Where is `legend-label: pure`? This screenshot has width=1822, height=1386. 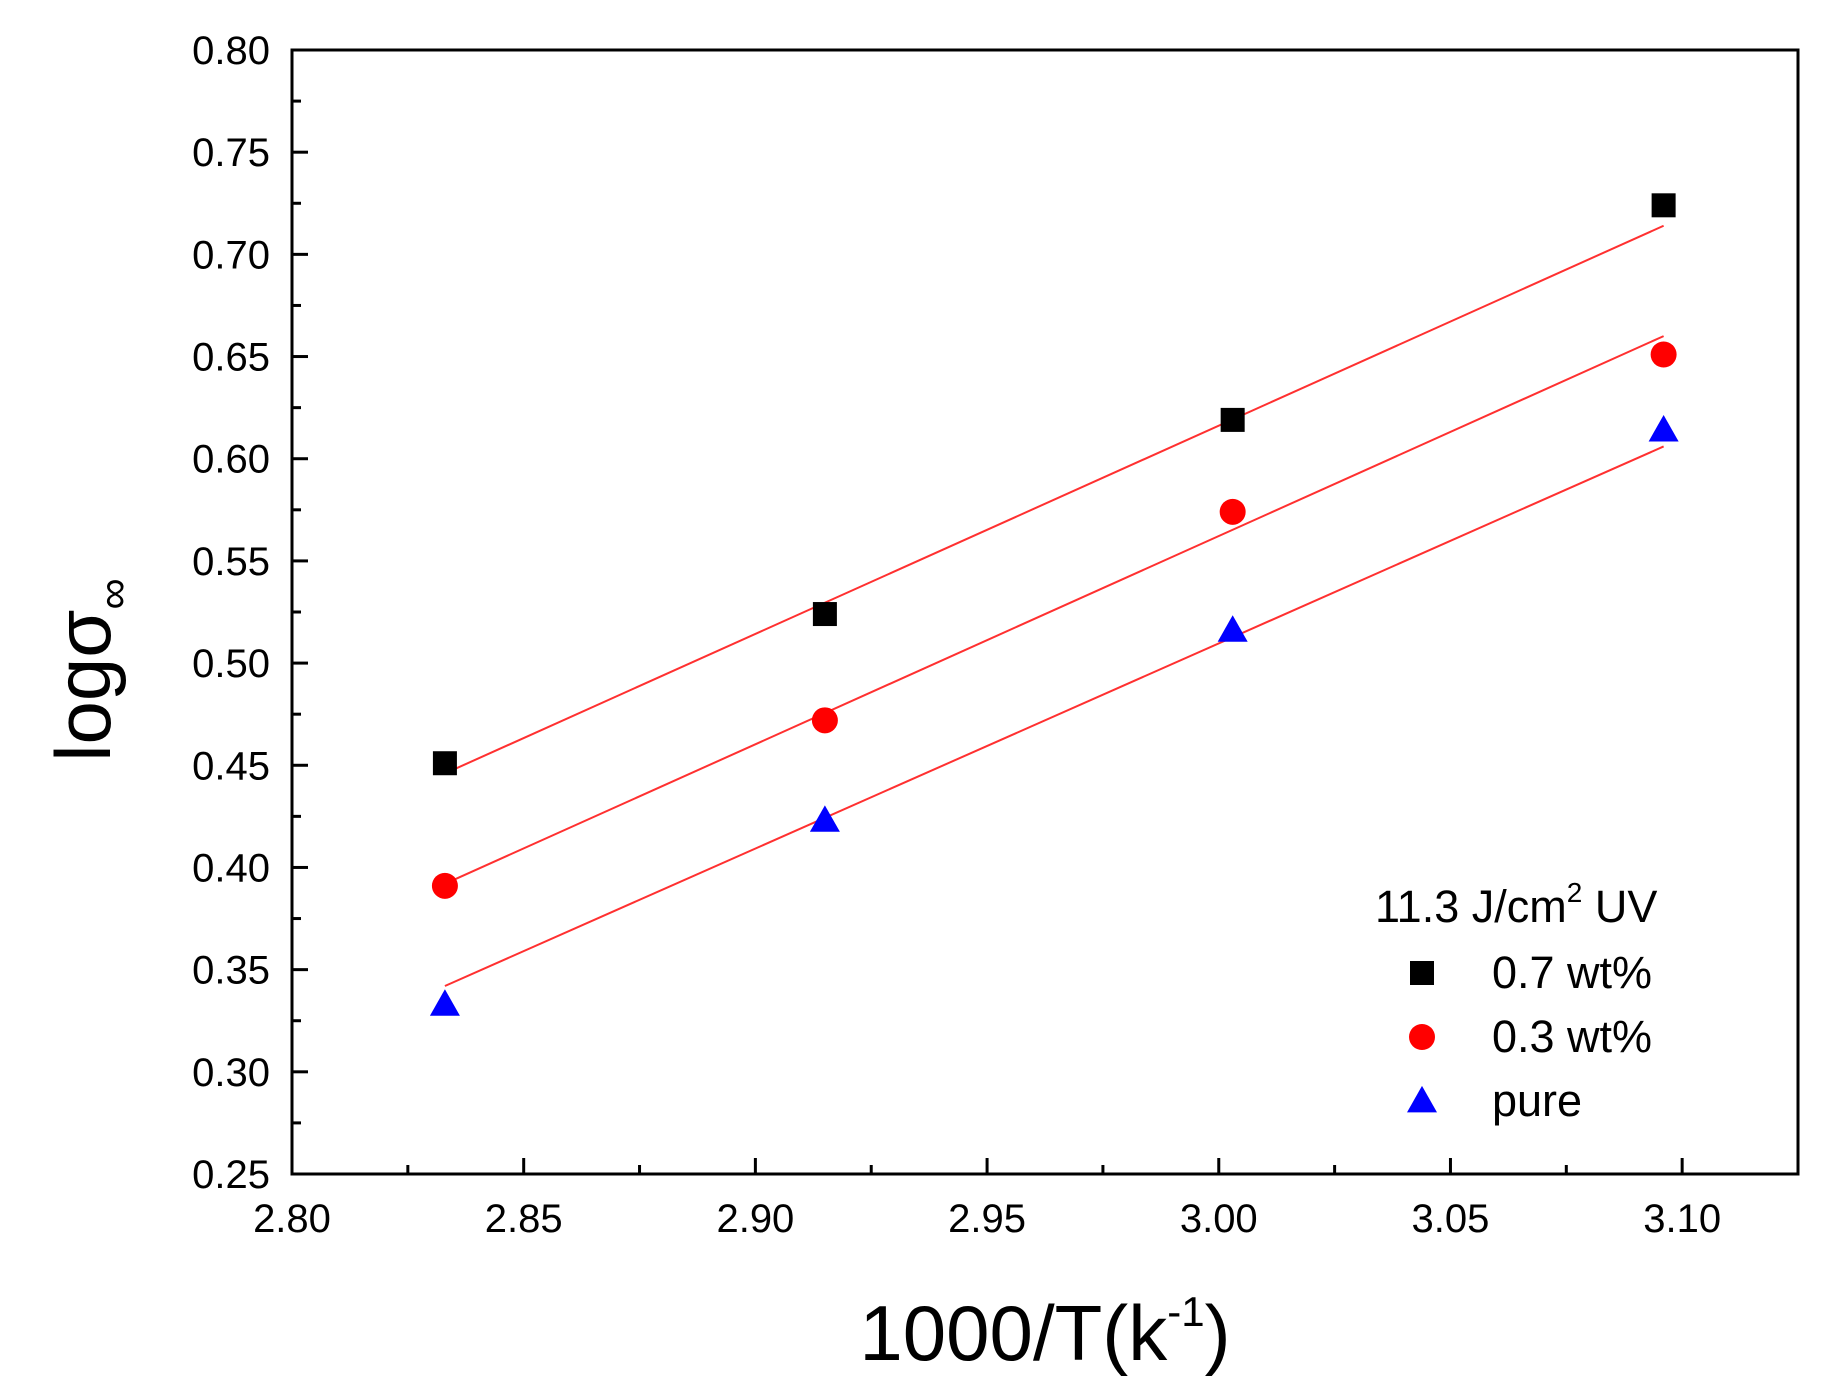 legend-label: pure is located at coordinates (1537, 1100).